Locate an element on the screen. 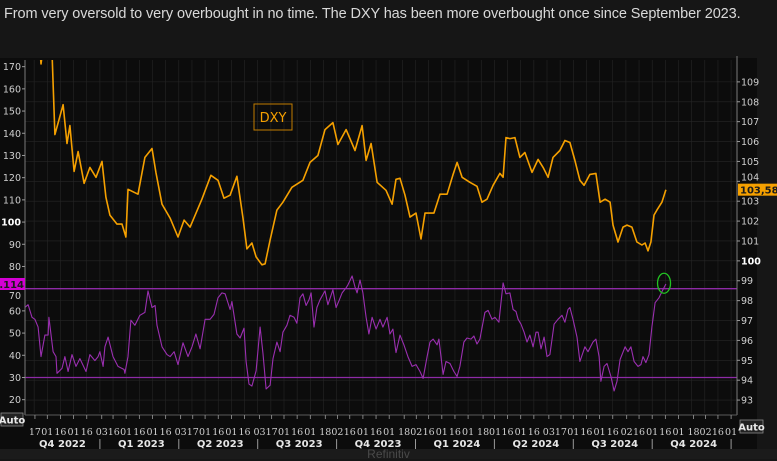 The image size is (777, 461). right-tick-label: 93 is located at coordinates (747, 401).